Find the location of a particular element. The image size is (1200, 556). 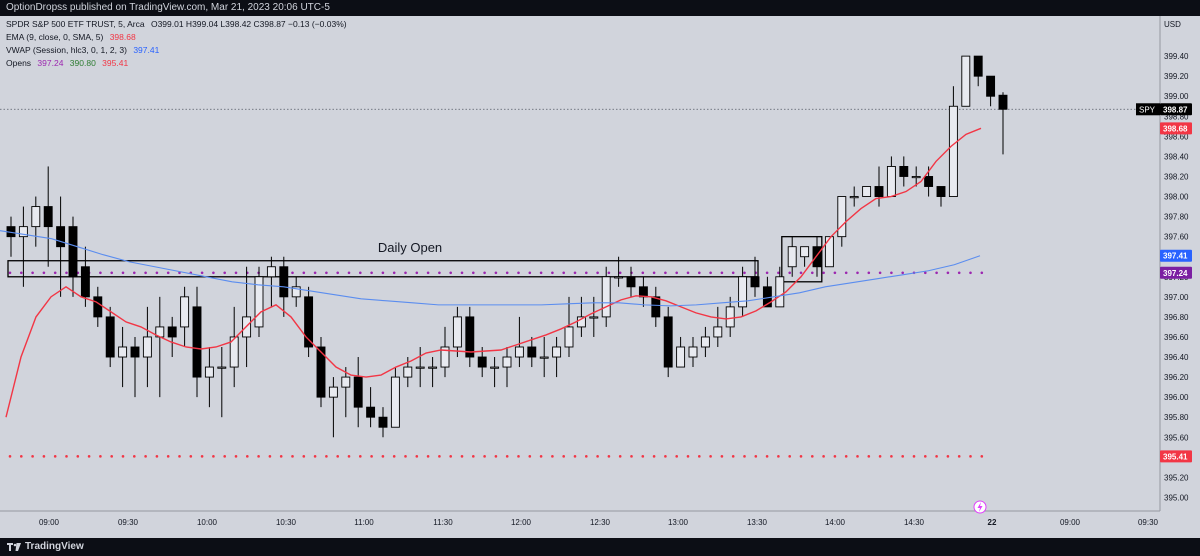

price-badge-value: 397.24 is located at coordinates (1175, 273).